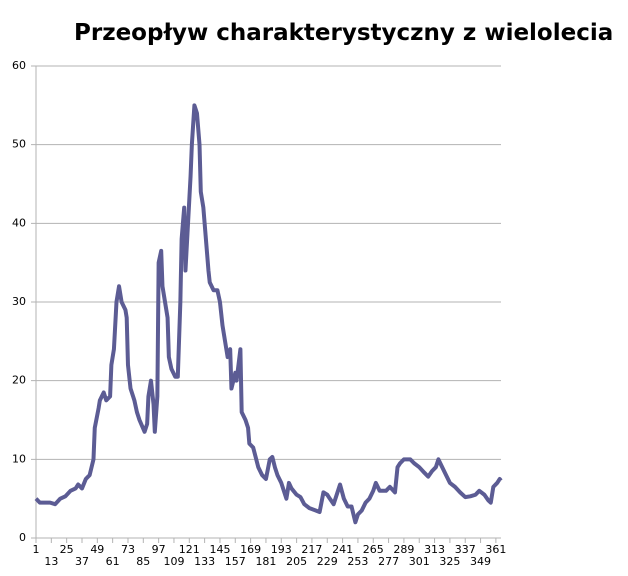  What do you see at coordinates (235, 561) in the screenshot?
I see `x-tick-label: 157` at bounding box center [235, 561].